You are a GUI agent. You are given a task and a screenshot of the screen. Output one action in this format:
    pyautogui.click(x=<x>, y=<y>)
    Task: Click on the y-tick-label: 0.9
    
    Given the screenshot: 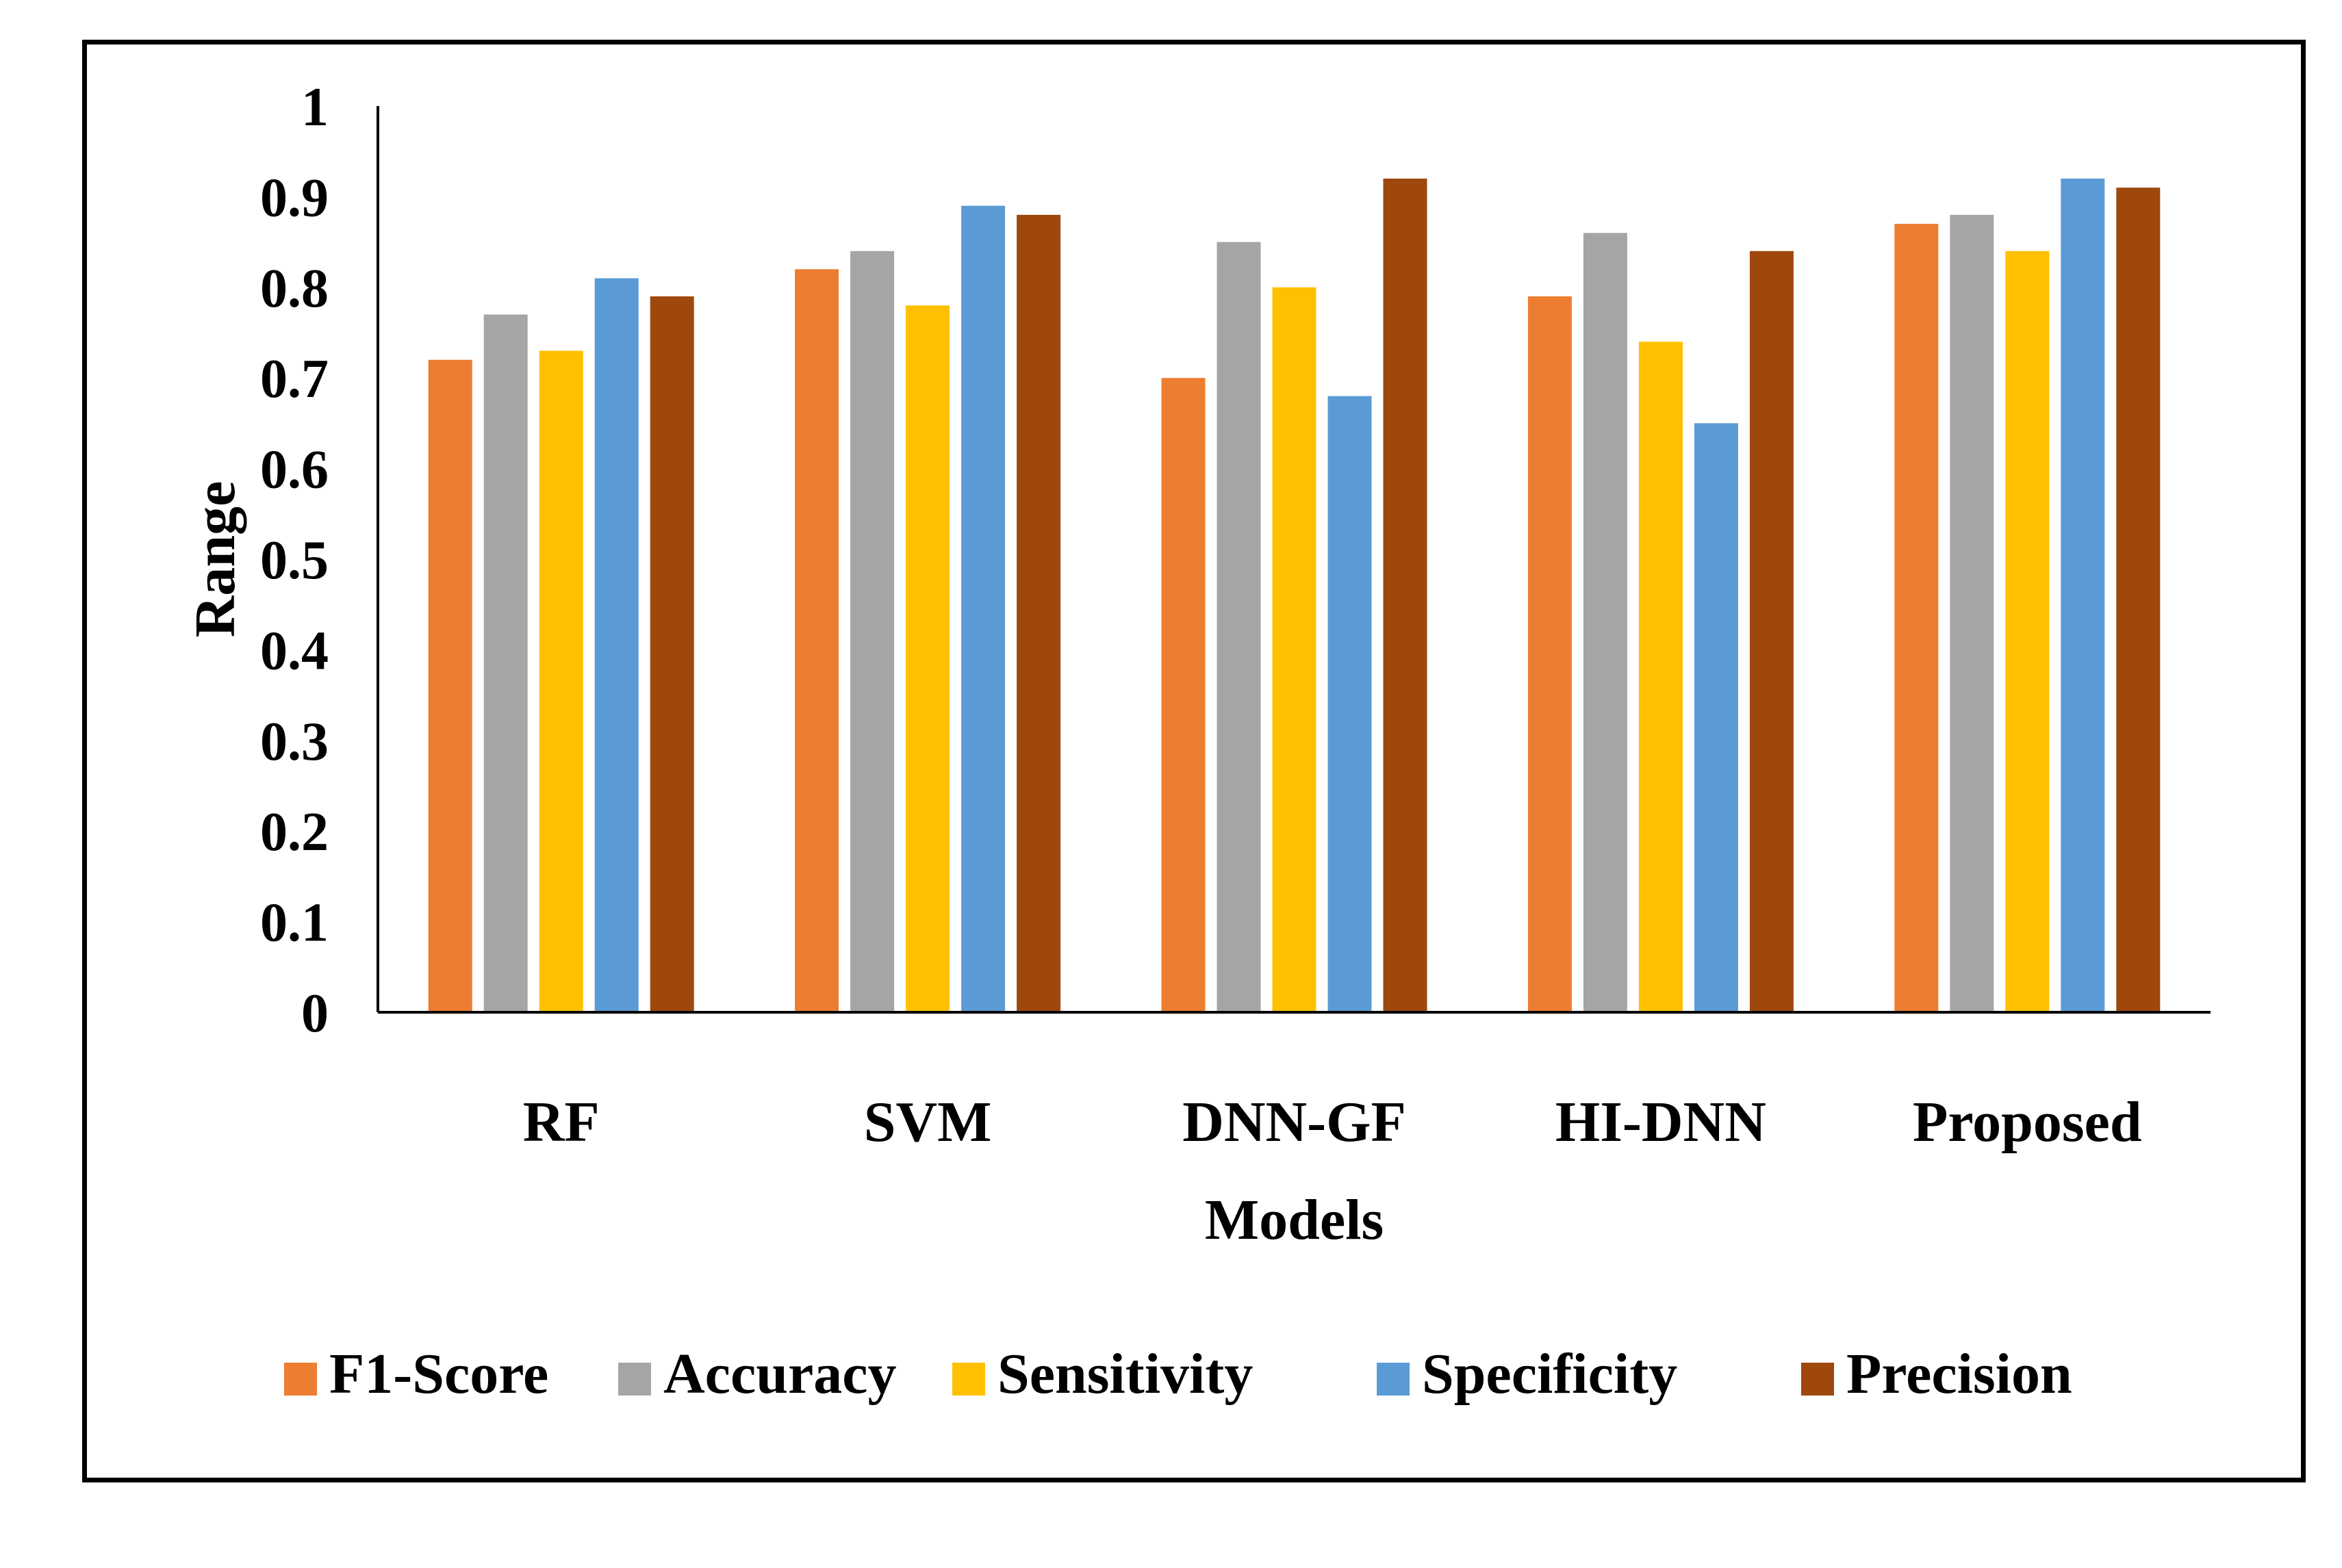 What is the action you would take?
    pyautogui.click(x=294, y=198)
    